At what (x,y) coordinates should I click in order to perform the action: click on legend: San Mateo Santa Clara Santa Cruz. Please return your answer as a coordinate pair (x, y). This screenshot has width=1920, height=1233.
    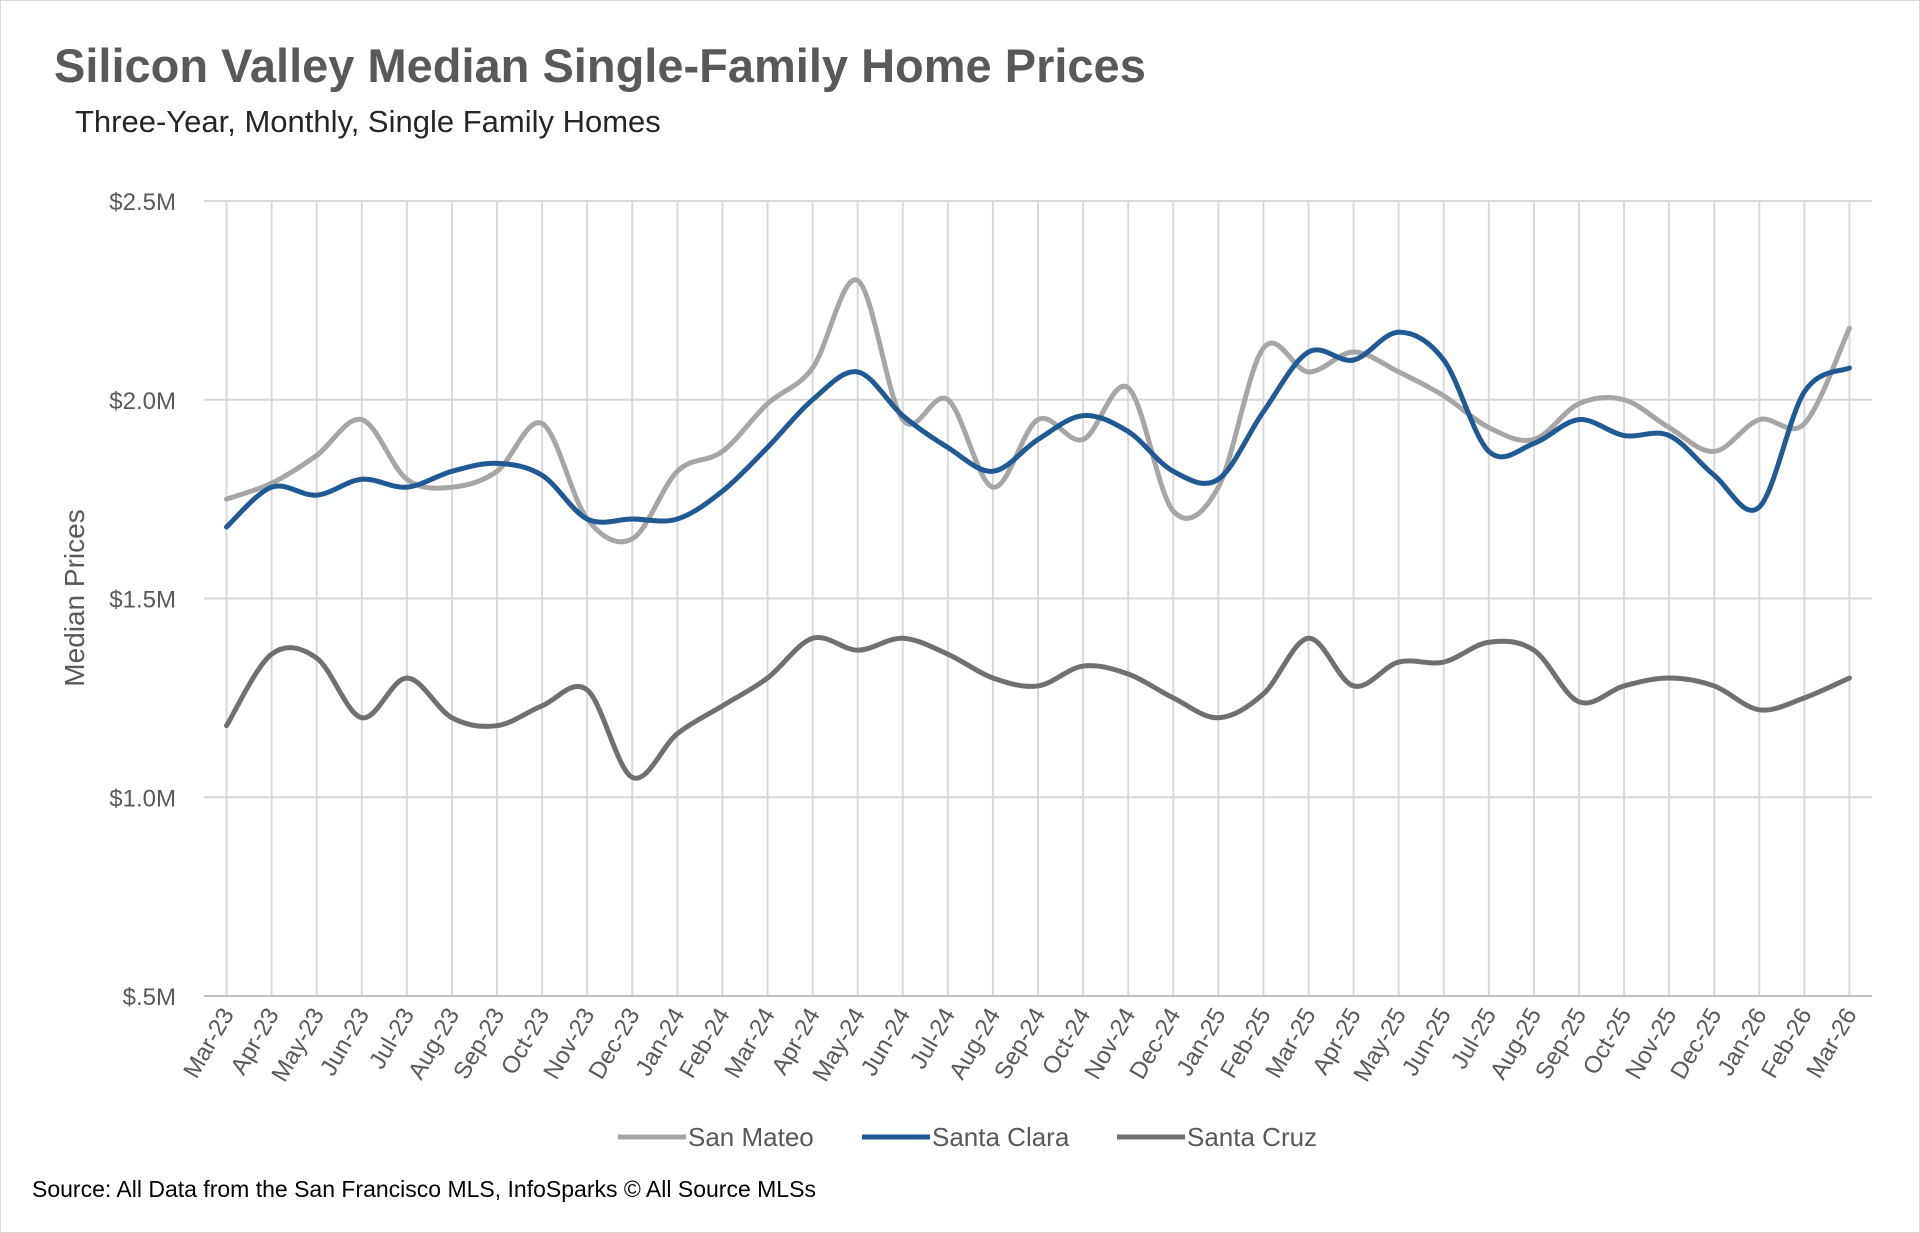
    Looking at the image, I should click on (967, 1137).